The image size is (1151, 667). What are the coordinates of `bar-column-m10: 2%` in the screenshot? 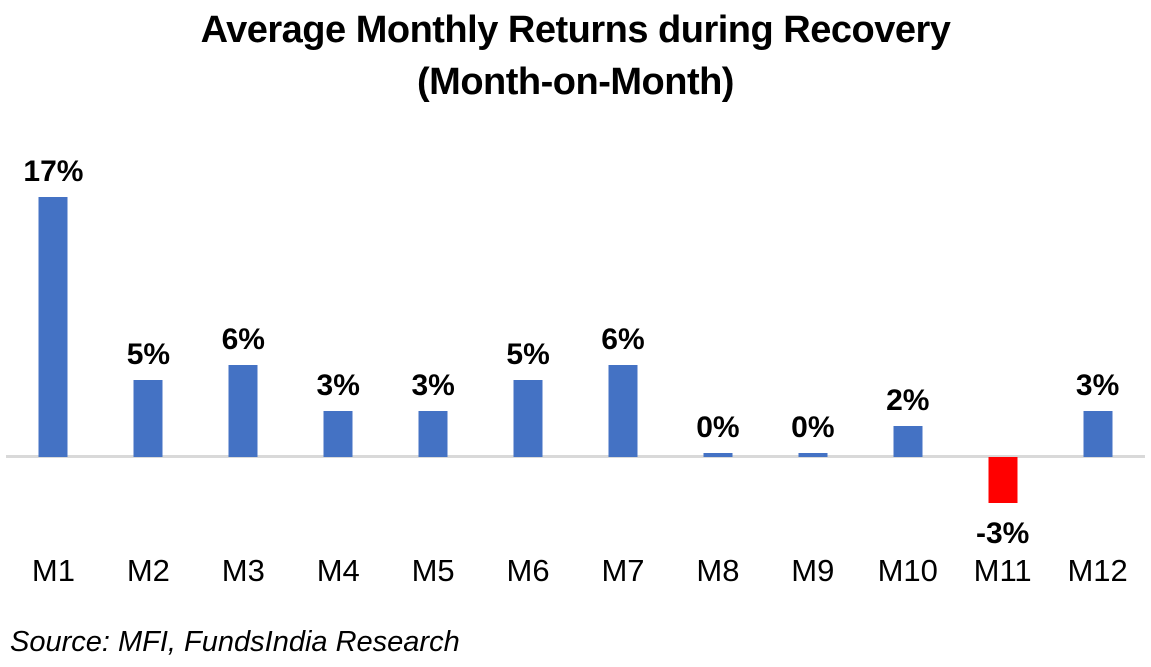 It's located at (907, 323).